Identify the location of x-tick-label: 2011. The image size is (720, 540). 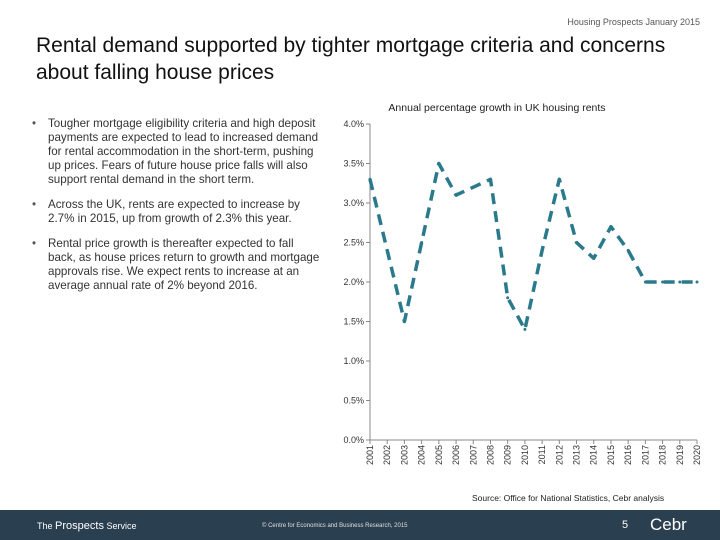
(542, 454).